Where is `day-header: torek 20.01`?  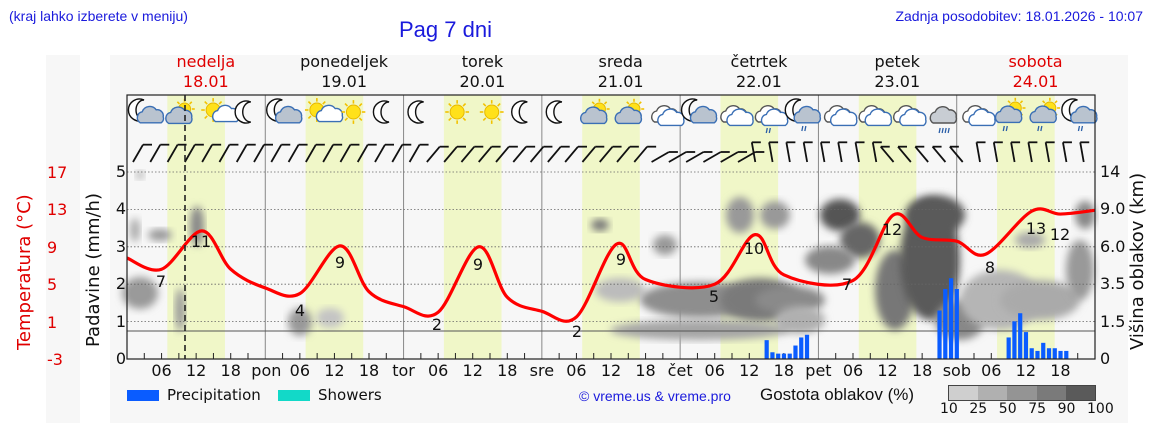 day-header: torek 20.01 is located at coordinates (482, 72).